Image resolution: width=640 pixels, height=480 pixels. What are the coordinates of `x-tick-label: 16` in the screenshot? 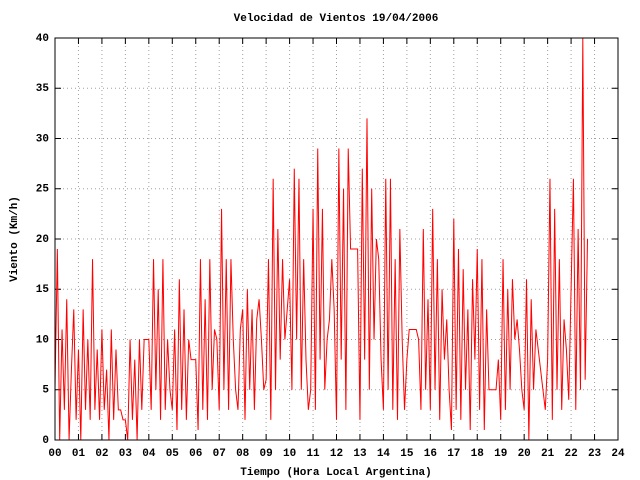 It's located at (430, 454).